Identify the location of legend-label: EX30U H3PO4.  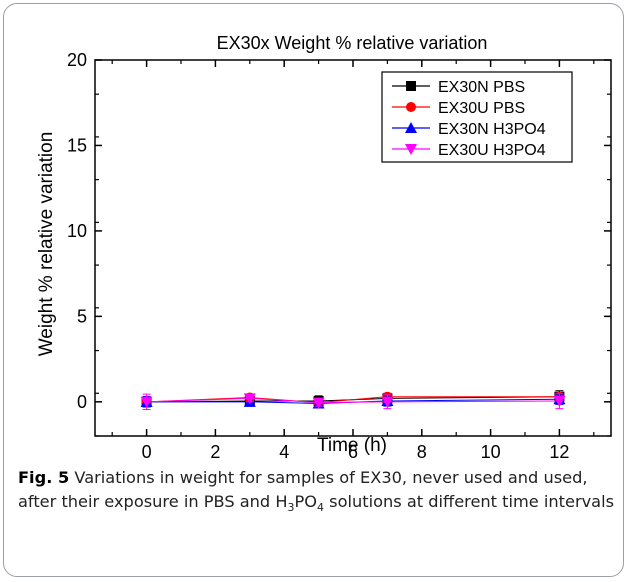
(492, 150).